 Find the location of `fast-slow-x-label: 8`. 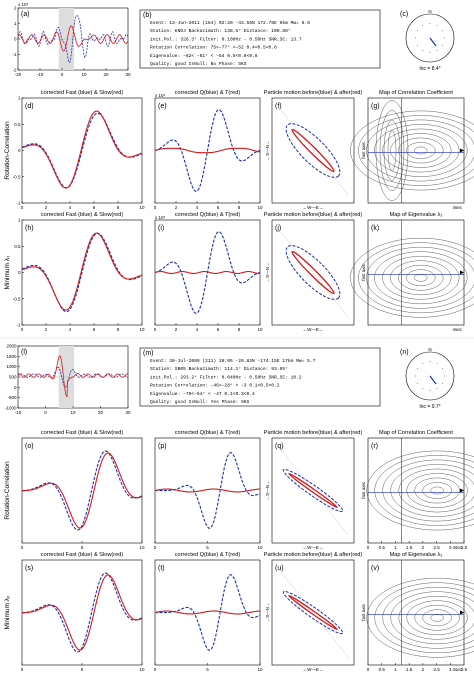

fast-slow-x-label: 8 is located at coordinates (118, 329).